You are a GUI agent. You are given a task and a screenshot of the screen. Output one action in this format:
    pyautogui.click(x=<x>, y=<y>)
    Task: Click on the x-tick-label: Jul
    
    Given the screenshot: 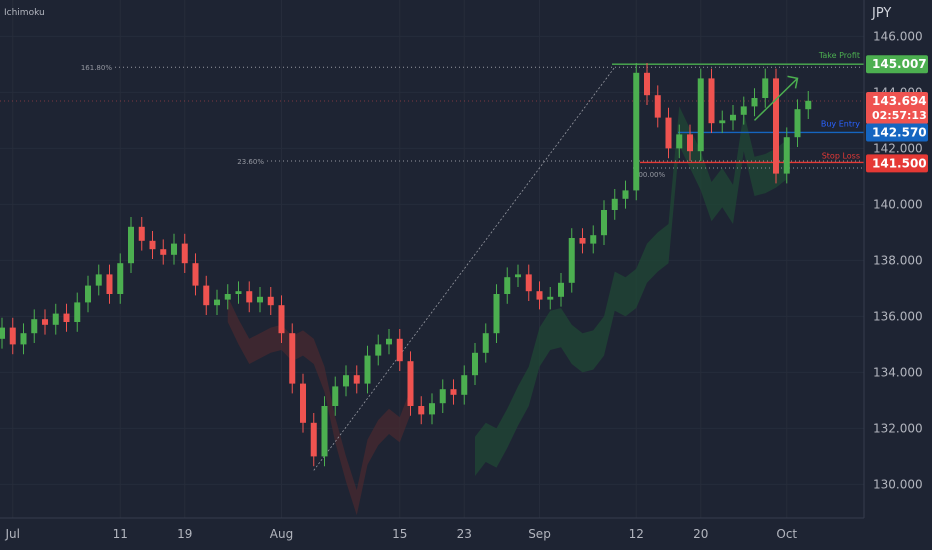 What is the action you would take?
    pyautogui.click(x=12, y=534)
    